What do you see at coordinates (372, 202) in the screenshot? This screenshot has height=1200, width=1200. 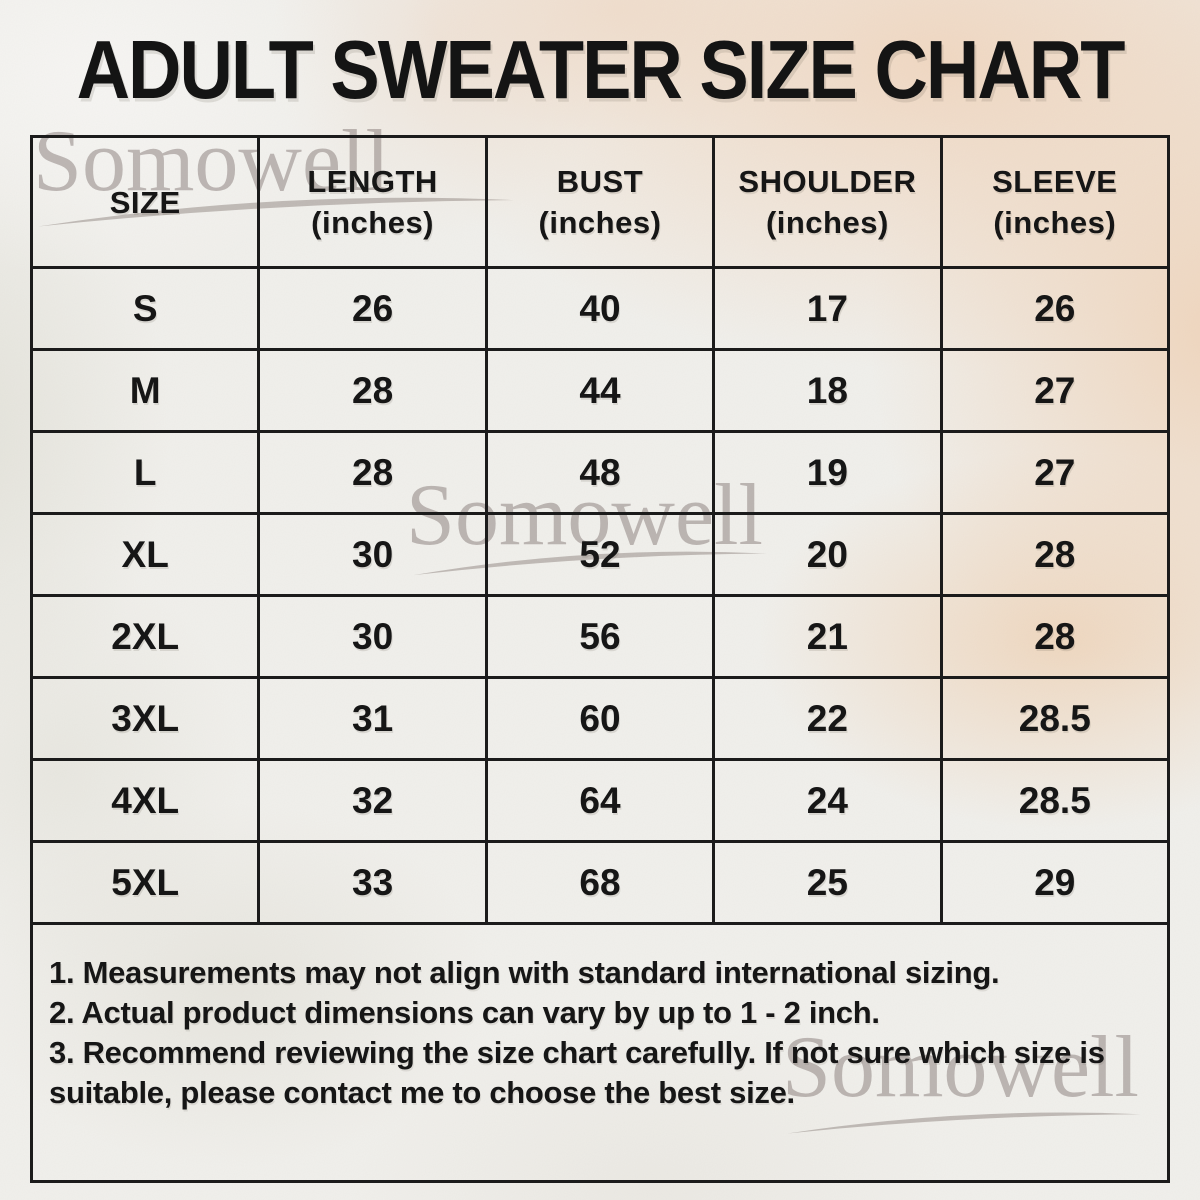 I see `column-header-length: LENGTH (inches)` at bounding box center [372, 202].